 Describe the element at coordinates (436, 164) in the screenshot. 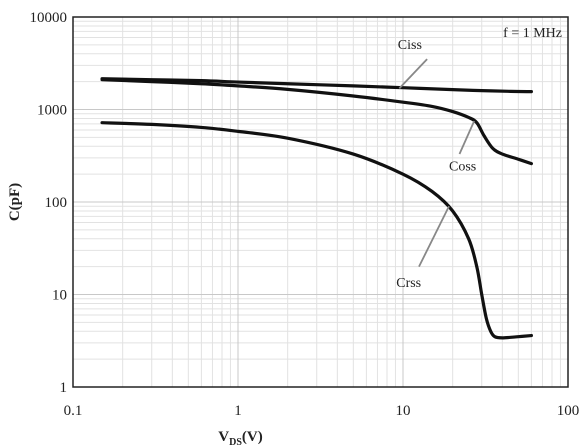

I see `series-labels: Ciss Coss Crss` at that location.